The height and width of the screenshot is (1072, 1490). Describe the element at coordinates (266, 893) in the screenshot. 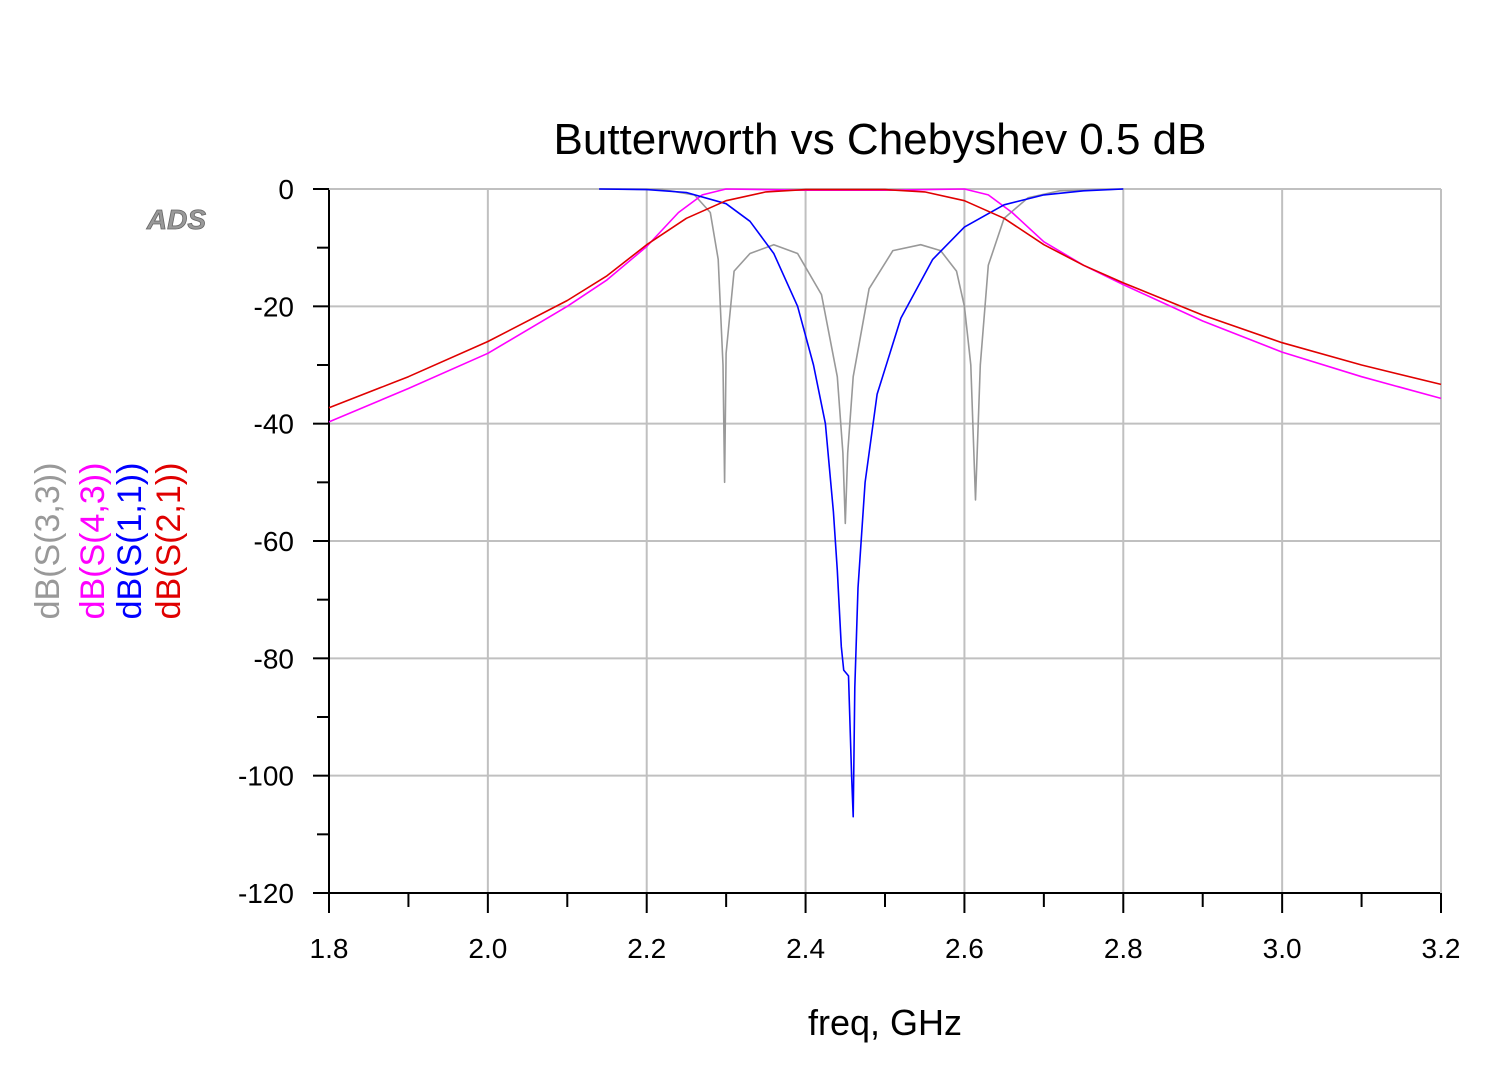

I see `y-tick-label: -120` at that location.